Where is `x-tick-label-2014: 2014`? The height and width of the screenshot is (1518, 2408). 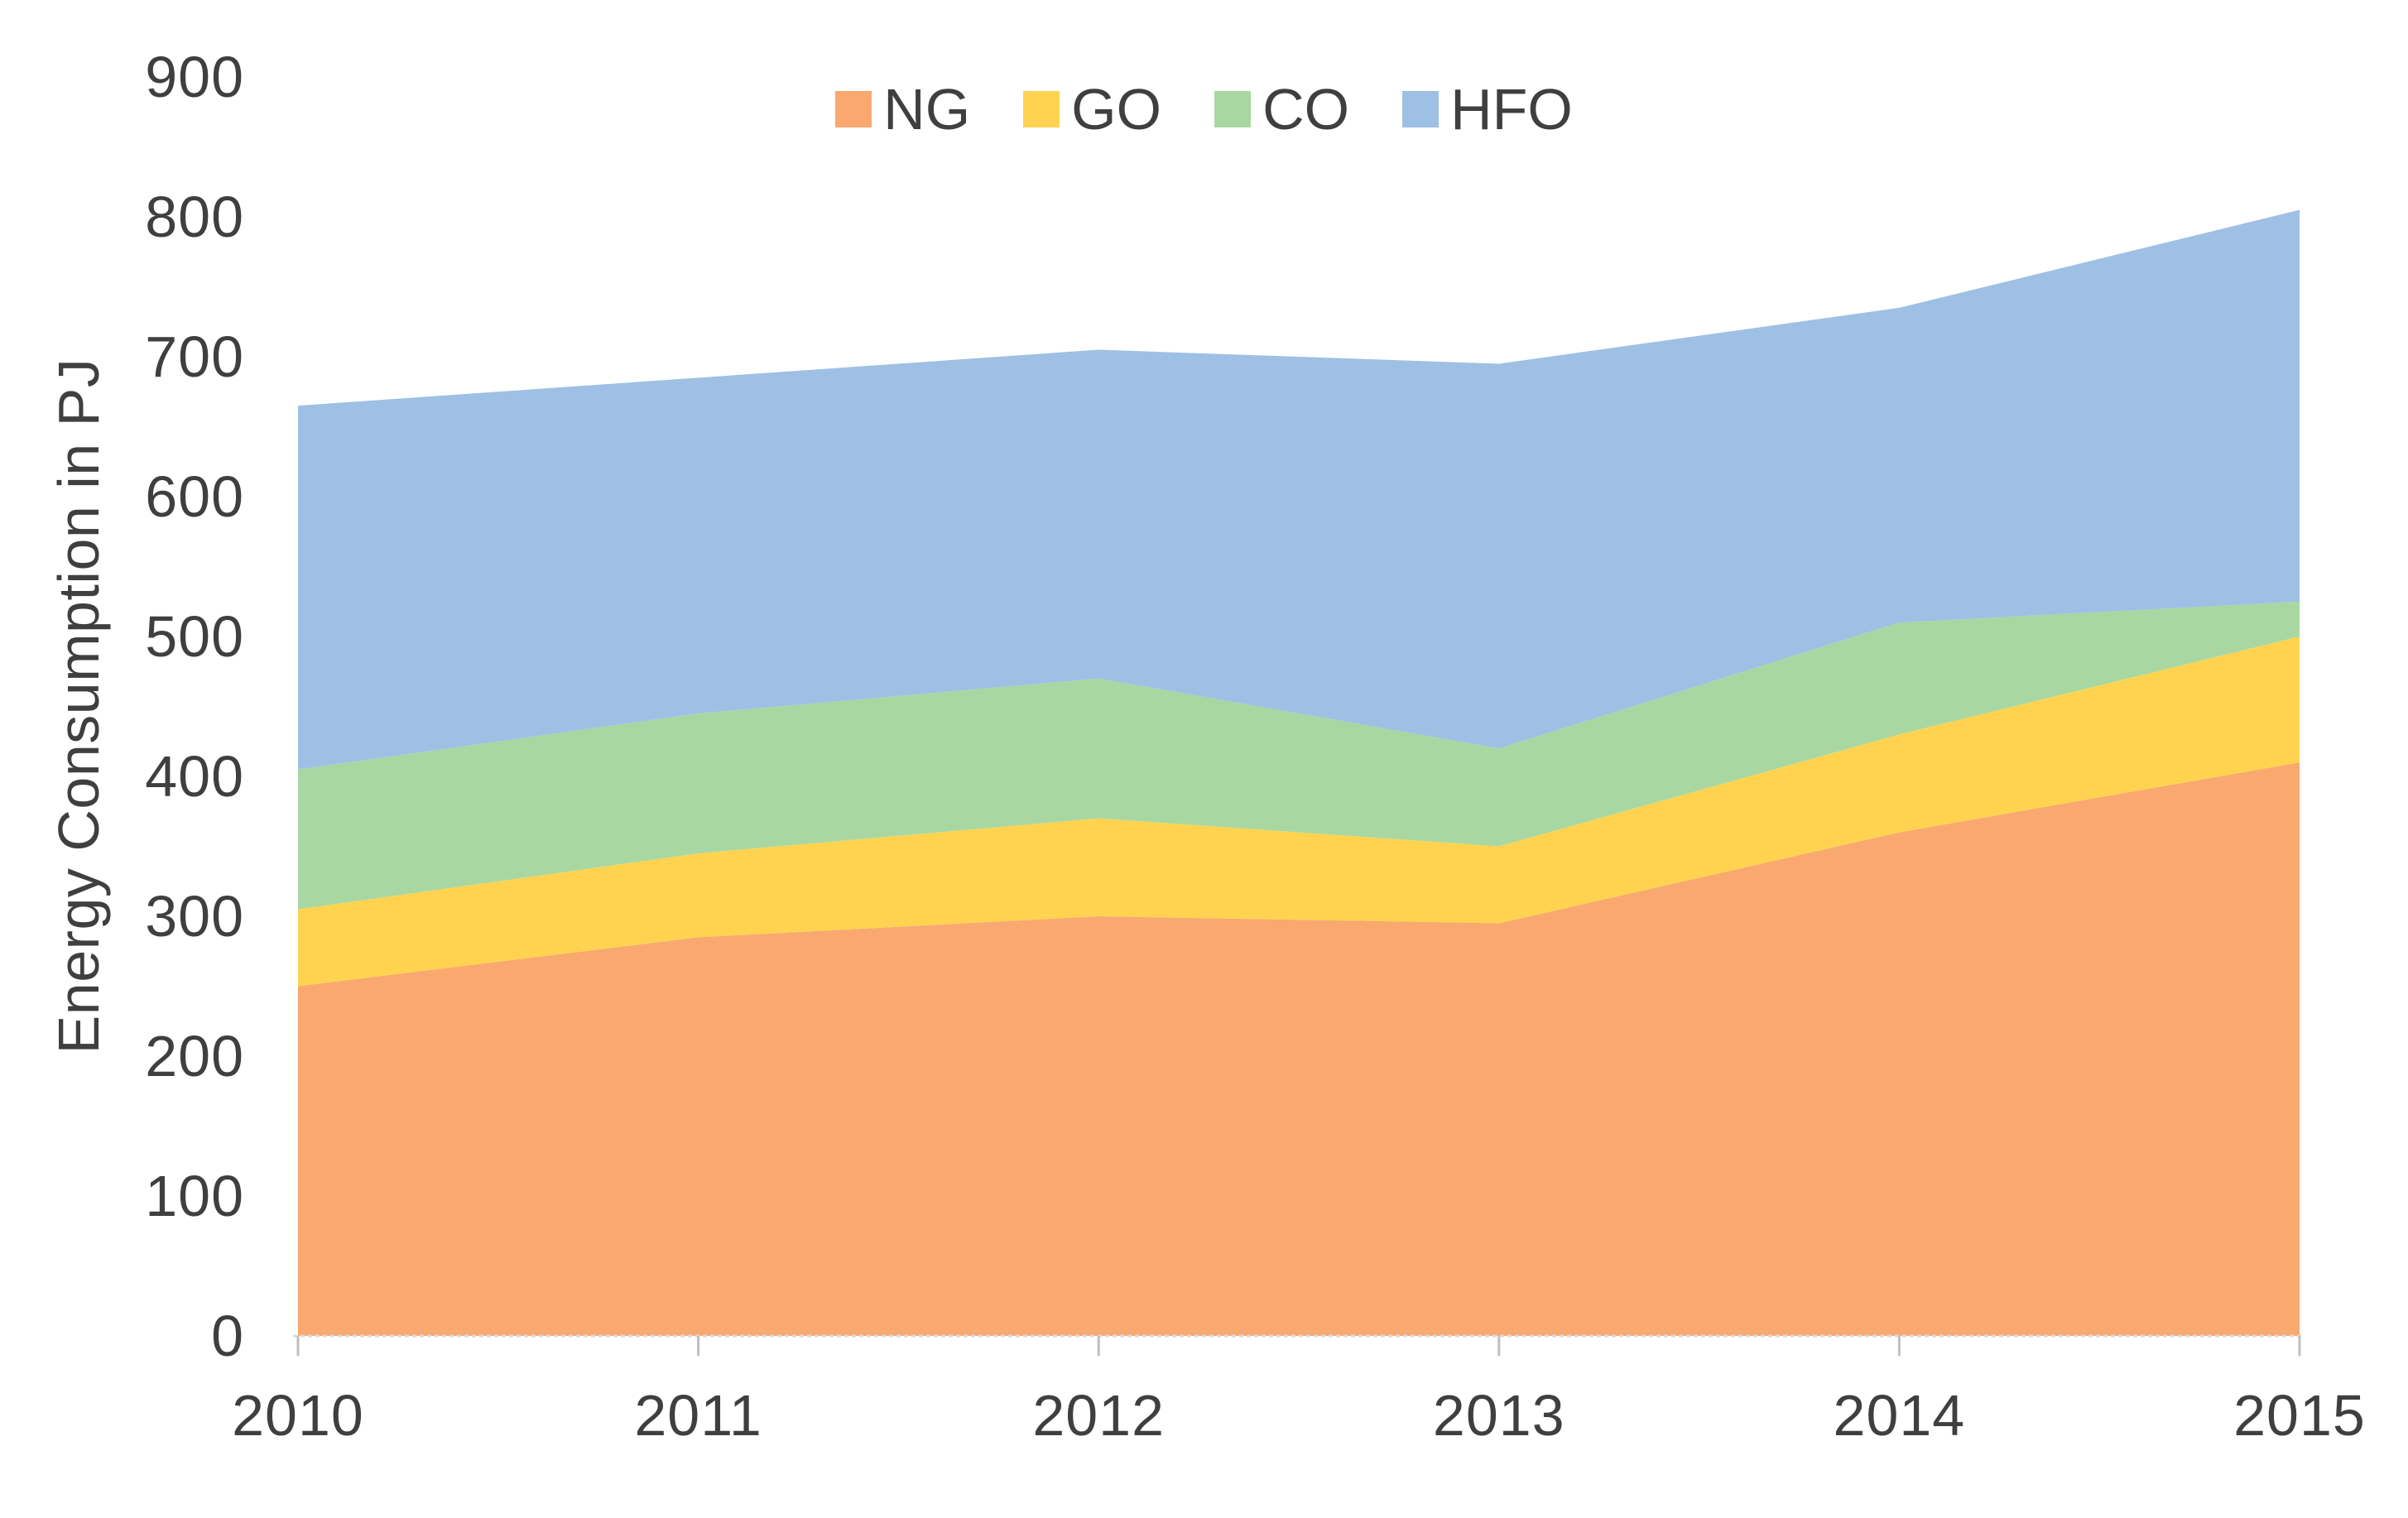 x-tick-label-2014: 2014 is located at coordinates (1899, 1415).